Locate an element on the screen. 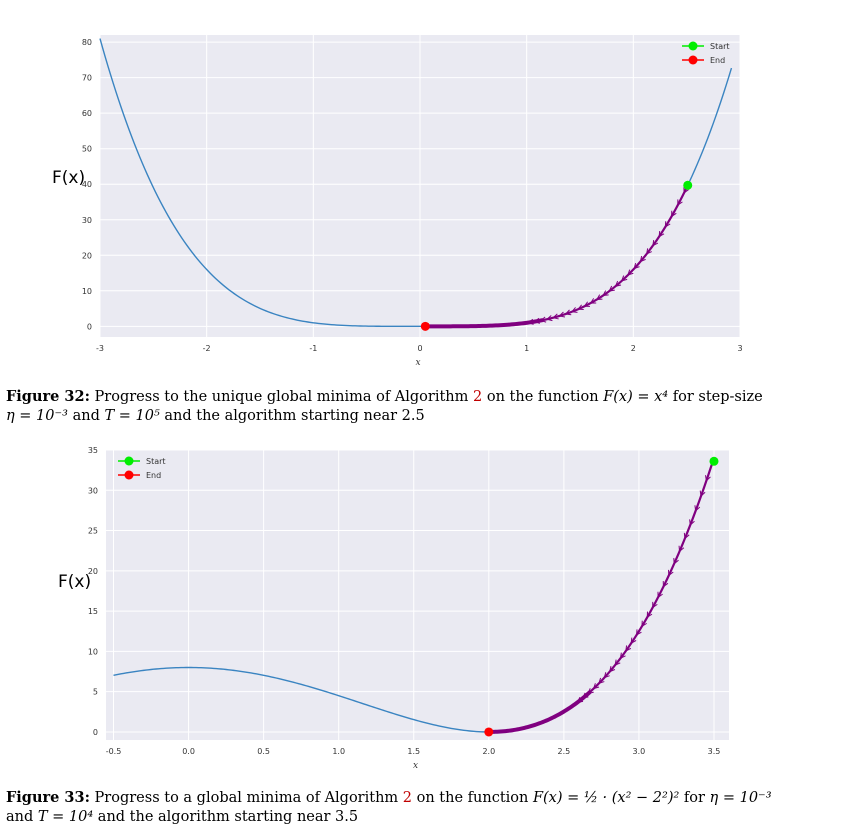 This screenshot has width=845, height=837. caption-text: and is located at coordinates (86, 416).